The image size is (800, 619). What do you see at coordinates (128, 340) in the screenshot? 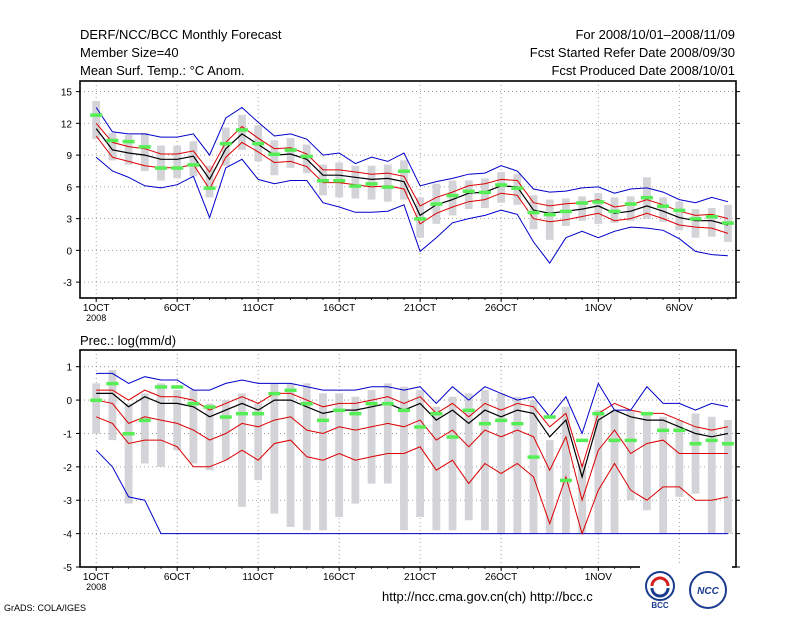
I see `prec-title: Prec.: log(mm/d)` at bounding box center [128, 340].